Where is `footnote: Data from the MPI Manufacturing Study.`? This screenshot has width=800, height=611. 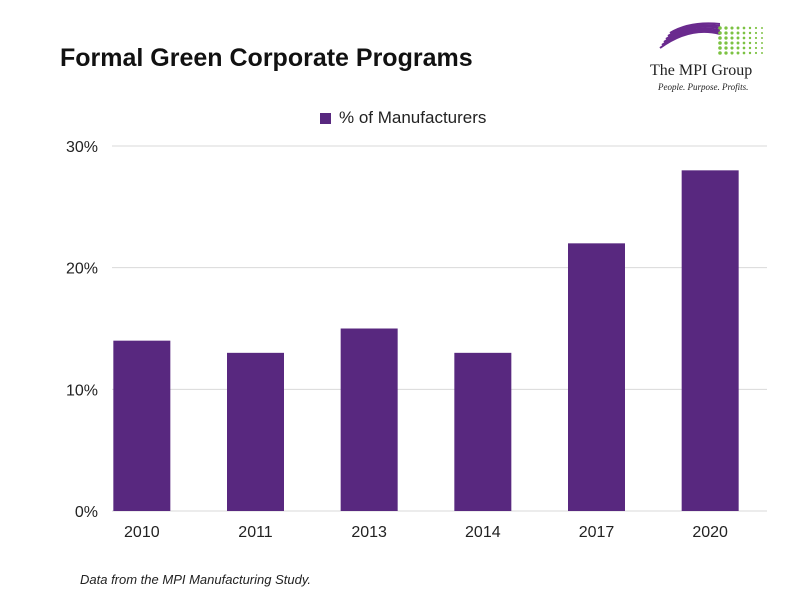
footnote: Data from the MPI Manufacturing Study. is located at coordinates (195, 579).